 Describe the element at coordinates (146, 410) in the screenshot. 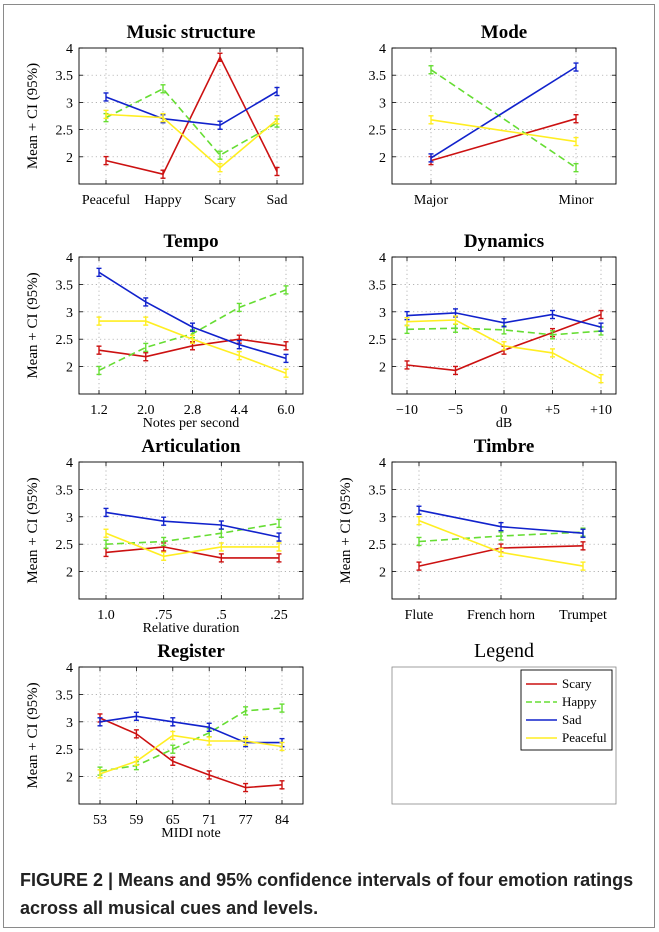

I see `x-tick-label: 2.0` at that location.